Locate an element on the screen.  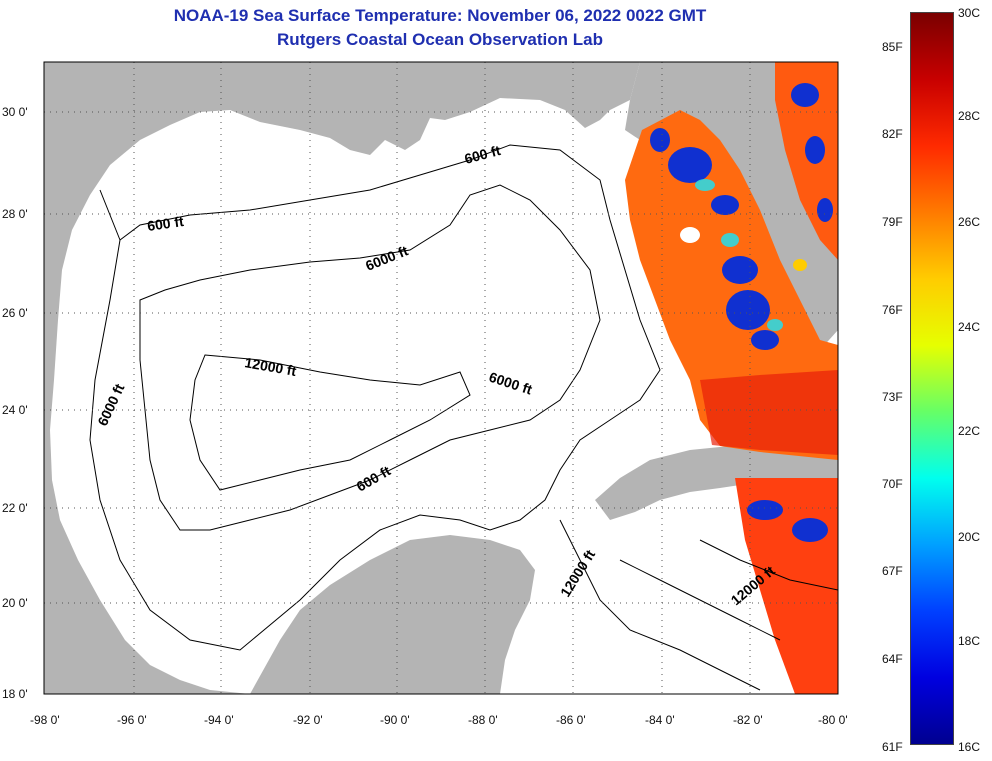
colorbar-f-label: 76F is located at coordinates (892, 310).